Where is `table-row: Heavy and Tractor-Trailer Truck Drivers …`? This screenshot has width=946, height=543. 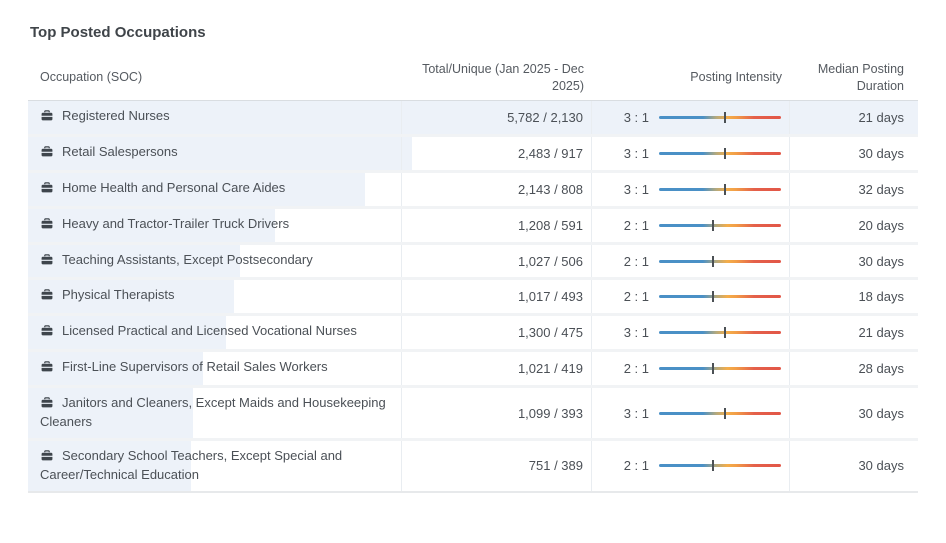 table-row: Heavy and Tractor-Trailer Truck Drivers … is located at coordinates (473, 226).